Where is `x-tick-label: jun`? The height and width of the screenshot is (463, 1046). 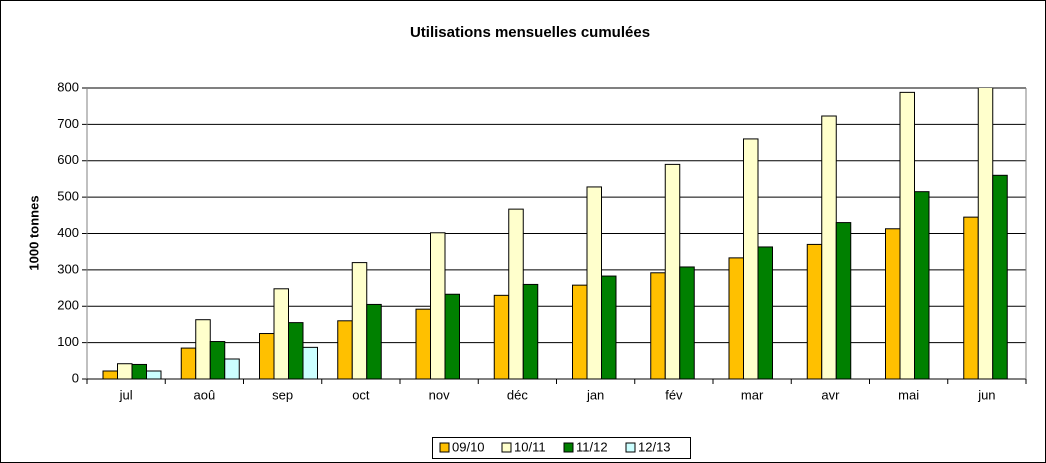 x-tick-label: jun is located at coordinates (986, 394).